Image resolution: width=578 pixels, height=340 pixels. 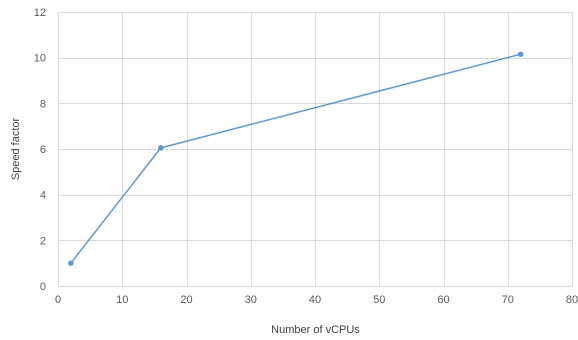 I want to click on y-tick-label: 0, so click(x=43, y=287).